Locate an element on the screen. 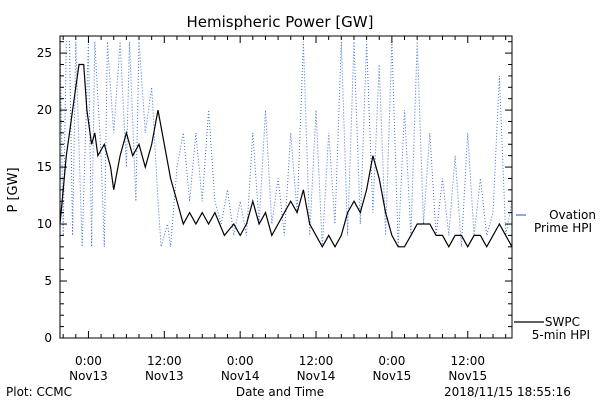  y-tick-label: 15 is located at coordinates (44, 167).